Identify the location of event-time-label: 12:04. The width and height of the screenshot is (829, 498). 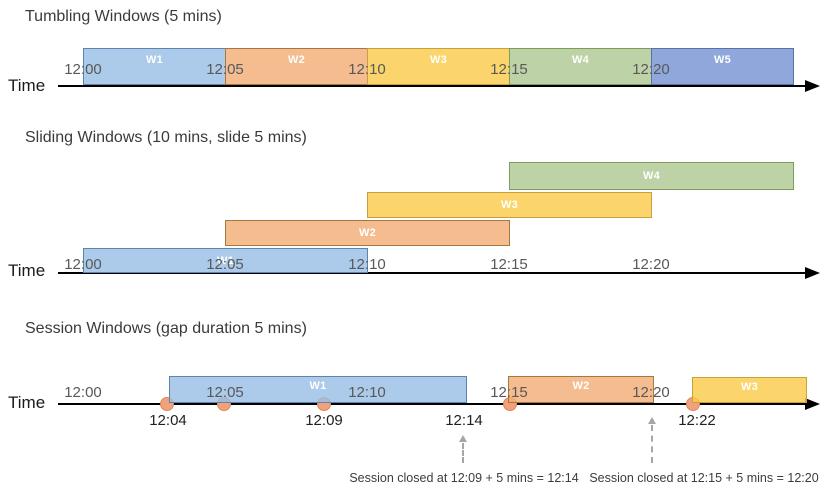
(168, 420).